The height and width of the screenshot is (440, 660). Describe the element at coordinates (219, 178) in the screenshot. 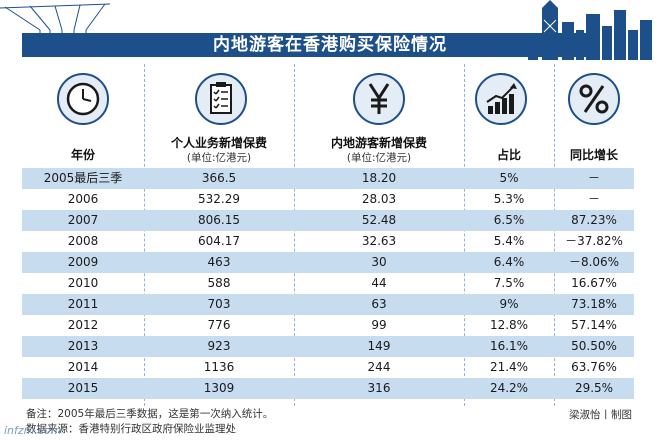

I see `cell-personal-premium: 366.5` at that location.